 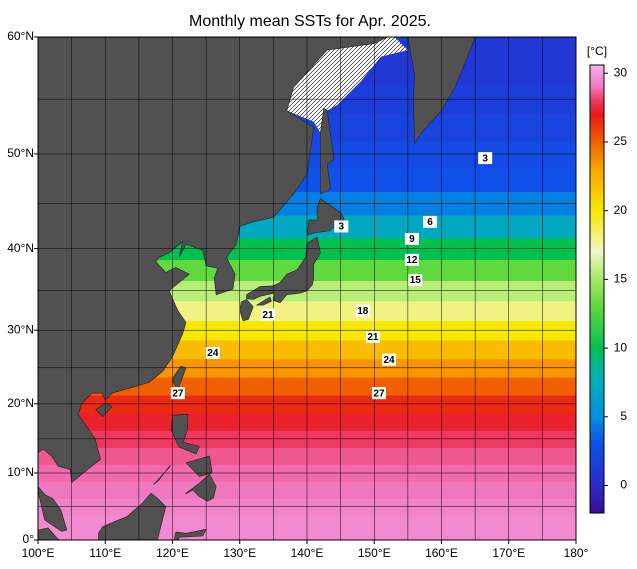 I want to click on contour-label: 9, so click(x=412, y=239).